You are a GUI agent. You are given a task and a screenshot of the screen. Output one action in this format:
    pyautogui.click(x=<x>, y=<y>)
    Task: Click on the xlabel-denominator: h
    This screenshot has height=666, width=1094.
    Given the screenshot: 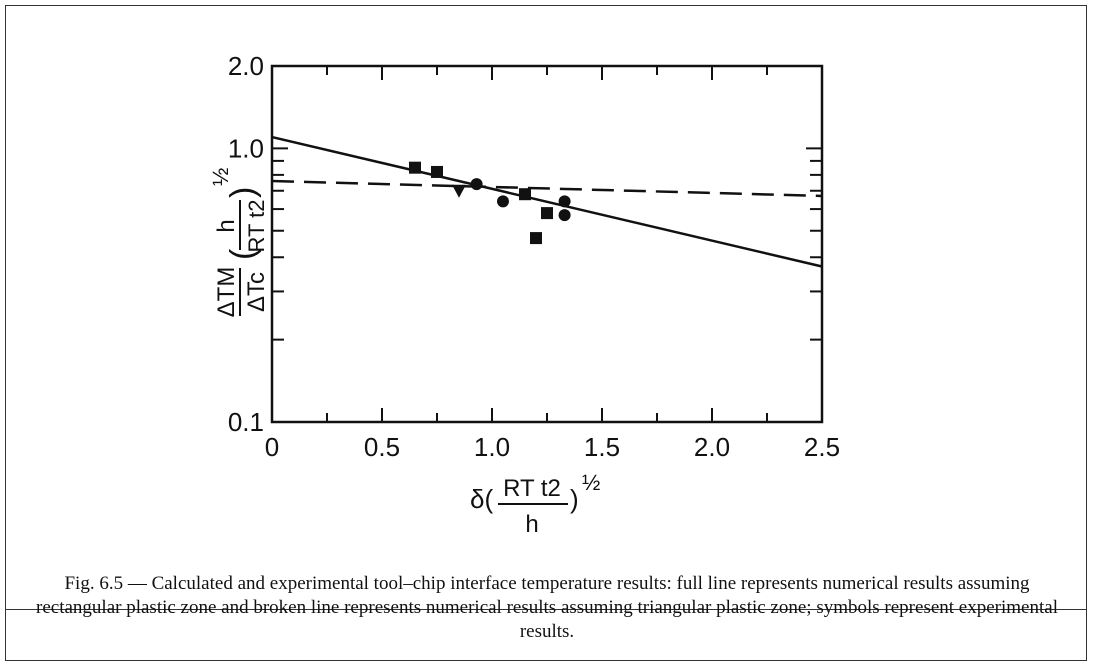 What is the action you would take?
    pyautogui.click(x=531, y=524)
    